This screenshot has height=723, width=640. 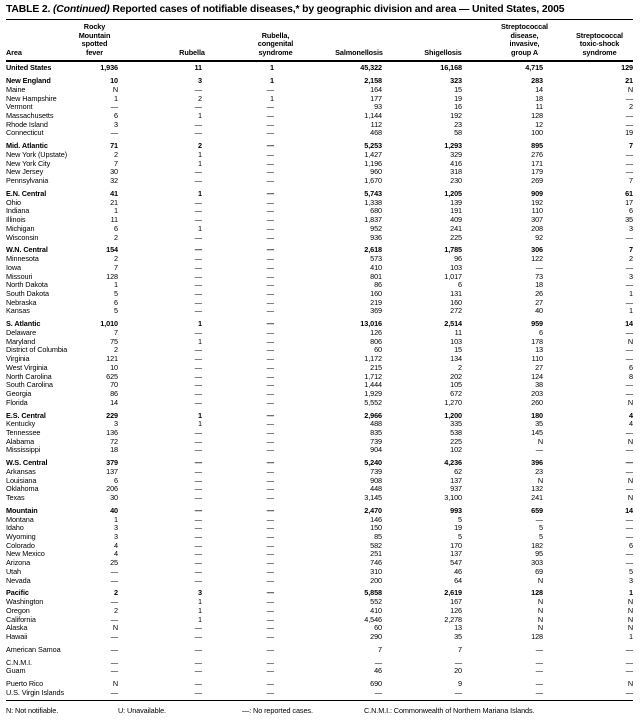 What do you see at coordinates (373, 163) in the screenshot?
I see `value-cell: 1,196` at bounding box center [373, 163].